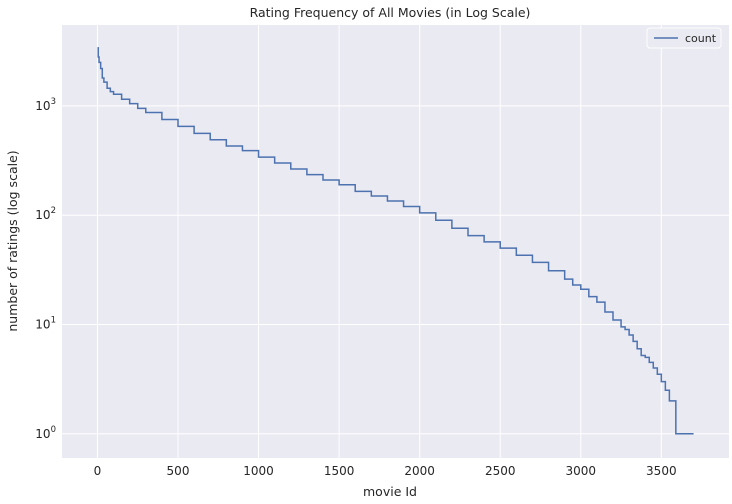  Describe the element at coordinates (178, 471) in the screenshot. I see `x-tick-label: 500` at that location.